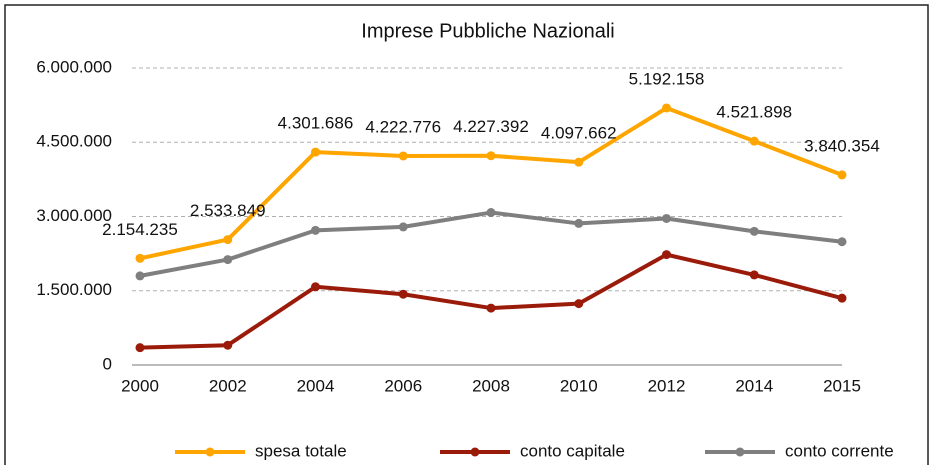  What do you see at coordinates (487, 31) in the screenshot?
I see `chart-title: Imprese Pubbliche Nazionali` at bounding box center [487, 31].